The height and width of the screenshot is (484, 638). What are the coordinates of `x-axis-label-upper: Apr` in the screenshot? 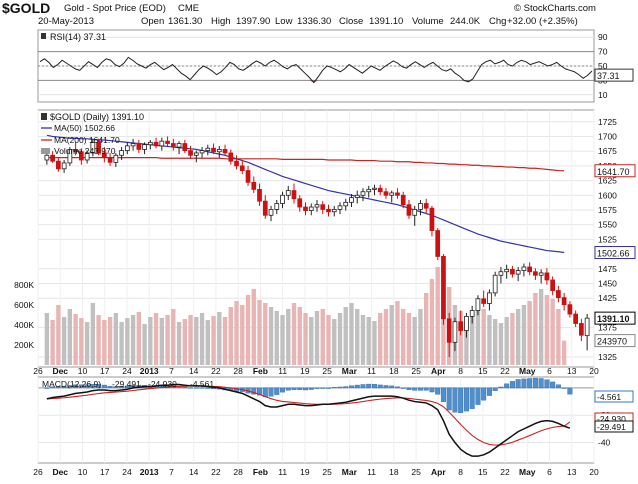 It's located at (438, 371).